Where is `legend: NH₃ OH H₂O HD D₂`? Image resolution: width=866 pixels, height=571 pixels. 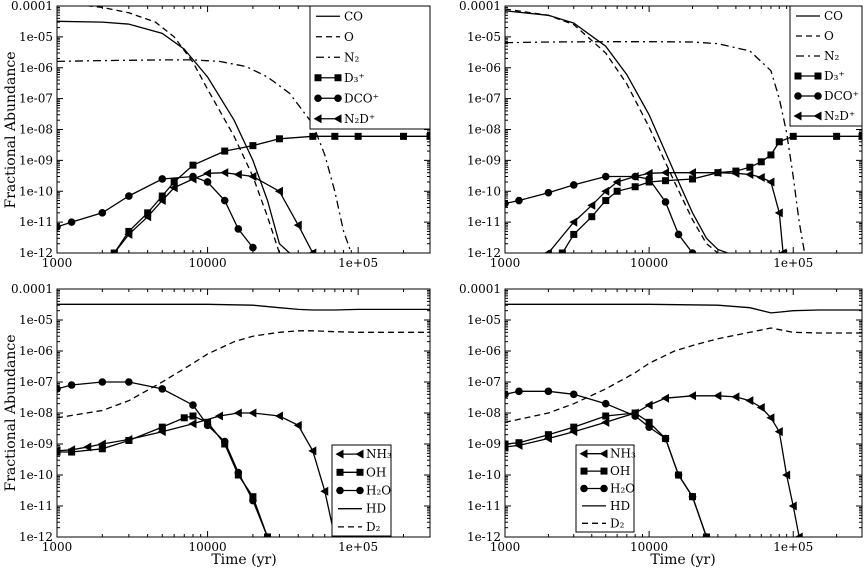
legend: NH₃ OH H₂O HD D₂ is located at coordinates (361, 490).